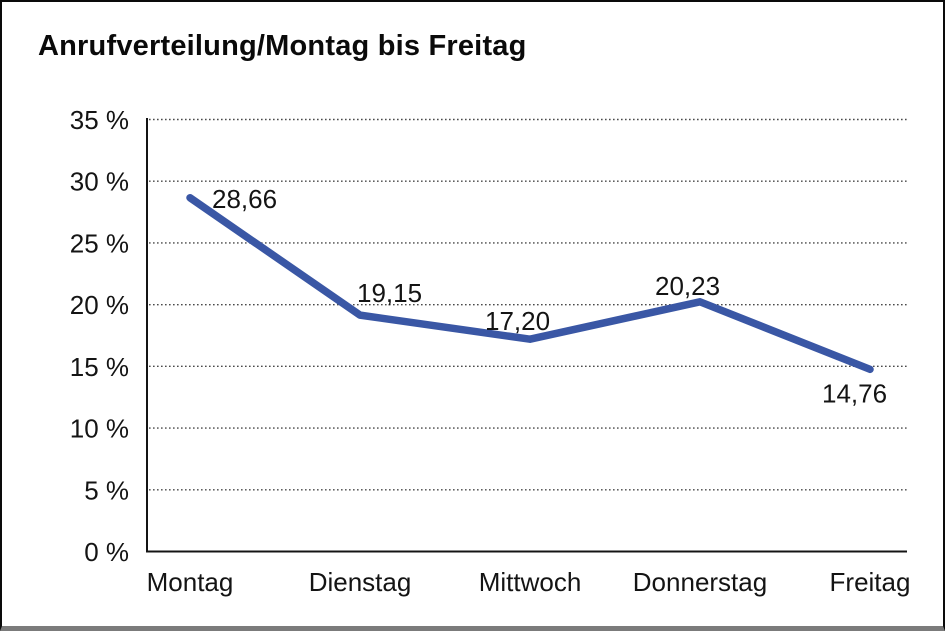 This screenshot has height=631, width=945. I want to click on y-tick-label: 10 %, so click(99, 429).